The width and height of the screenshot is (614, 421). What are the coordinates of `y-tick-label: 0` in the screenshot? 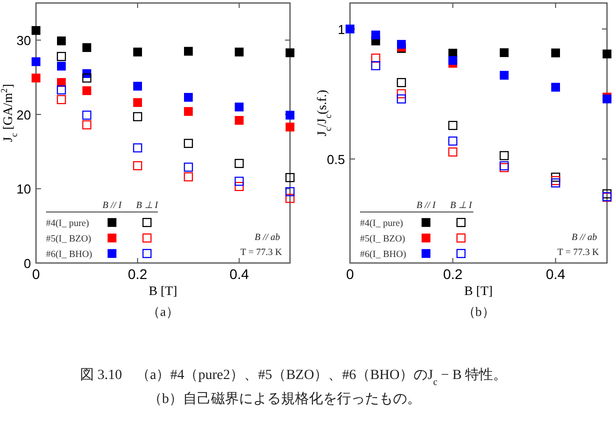 It's located at (27, 263).